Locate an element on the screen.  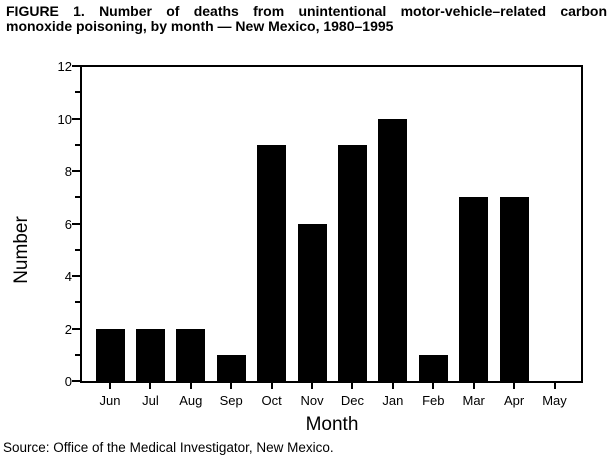
bar-feb is located at coordinates (433, 368).